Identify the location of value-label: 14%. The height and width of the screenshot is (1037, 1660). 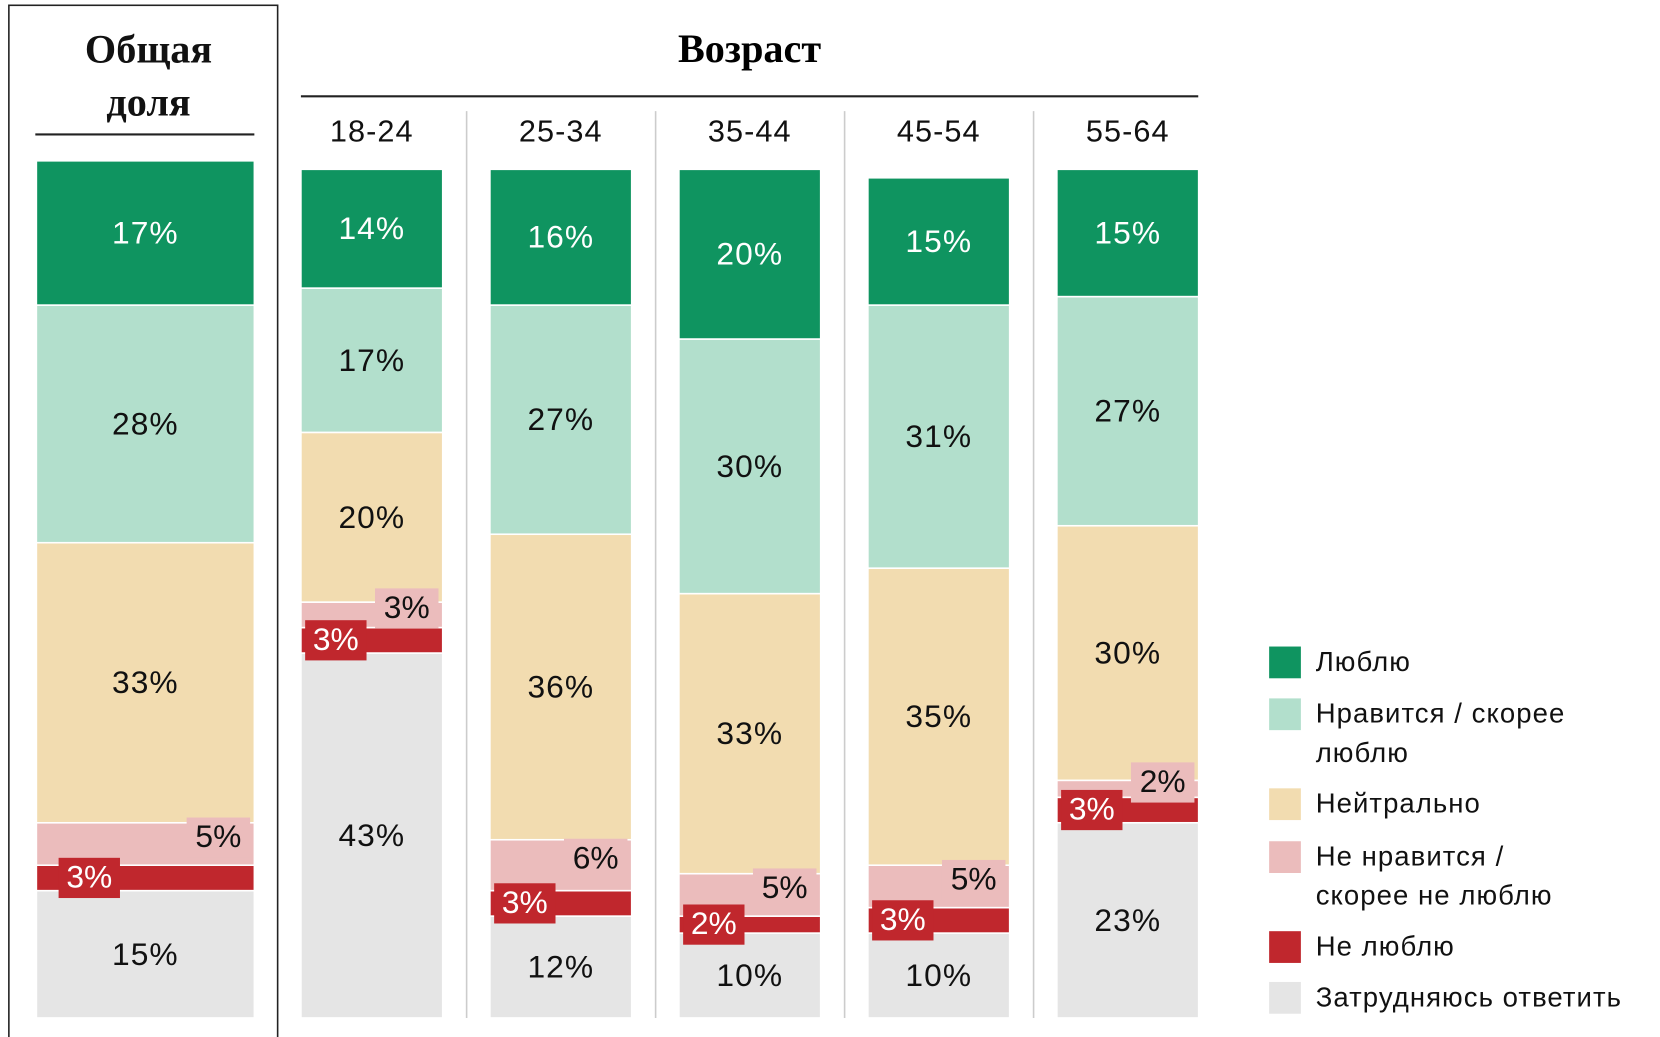
(371, 228).